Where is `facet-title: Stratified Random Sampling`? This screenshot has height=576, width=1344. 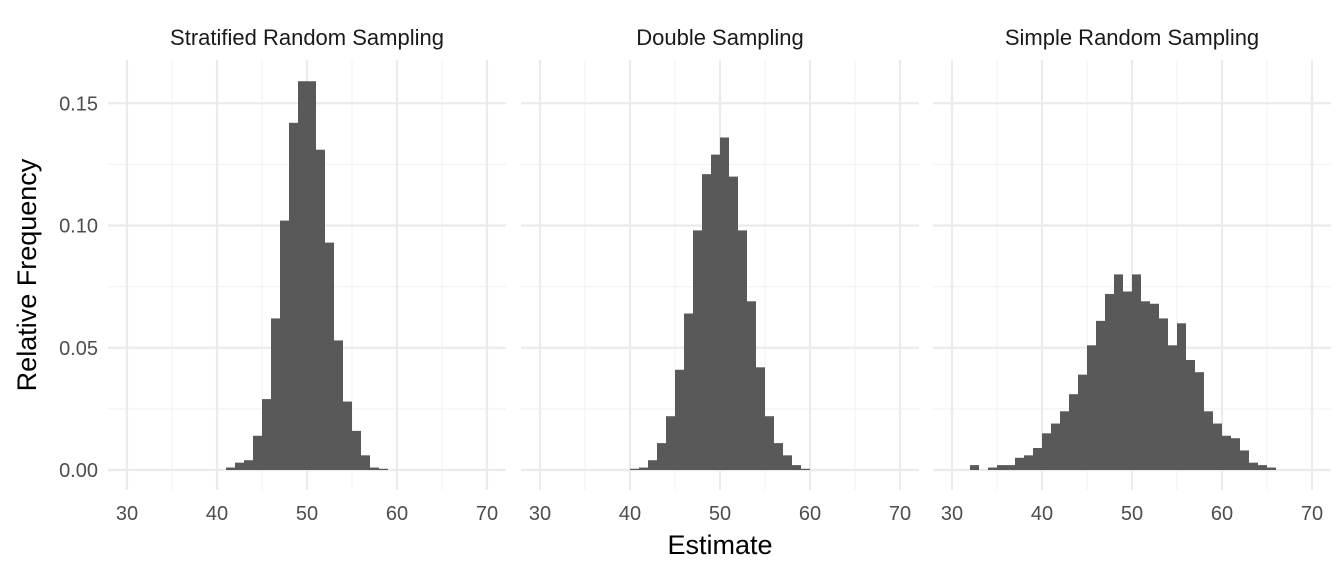
facet-title: Stratified Random Sampling is located at coordinates (307, 37).